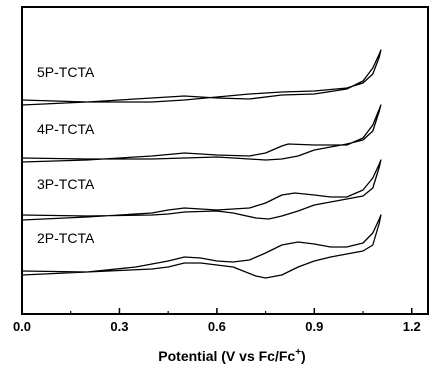 Image resolution: width=432 pixels, height=371 pixels. Describe the element at coordinates (22, 326) in the screenshot. I see `x-tick-label: 0.0` at that location.